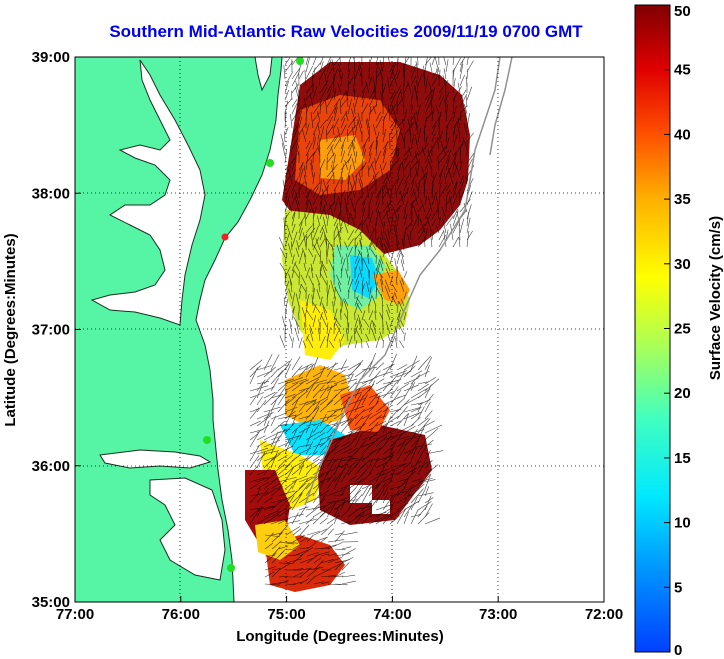 The height and width of the screenshot is (659, 724). Describe the element at coordinates (682, 134) in the screenshot. I see `colorbar-tick-label: 40` at that location.